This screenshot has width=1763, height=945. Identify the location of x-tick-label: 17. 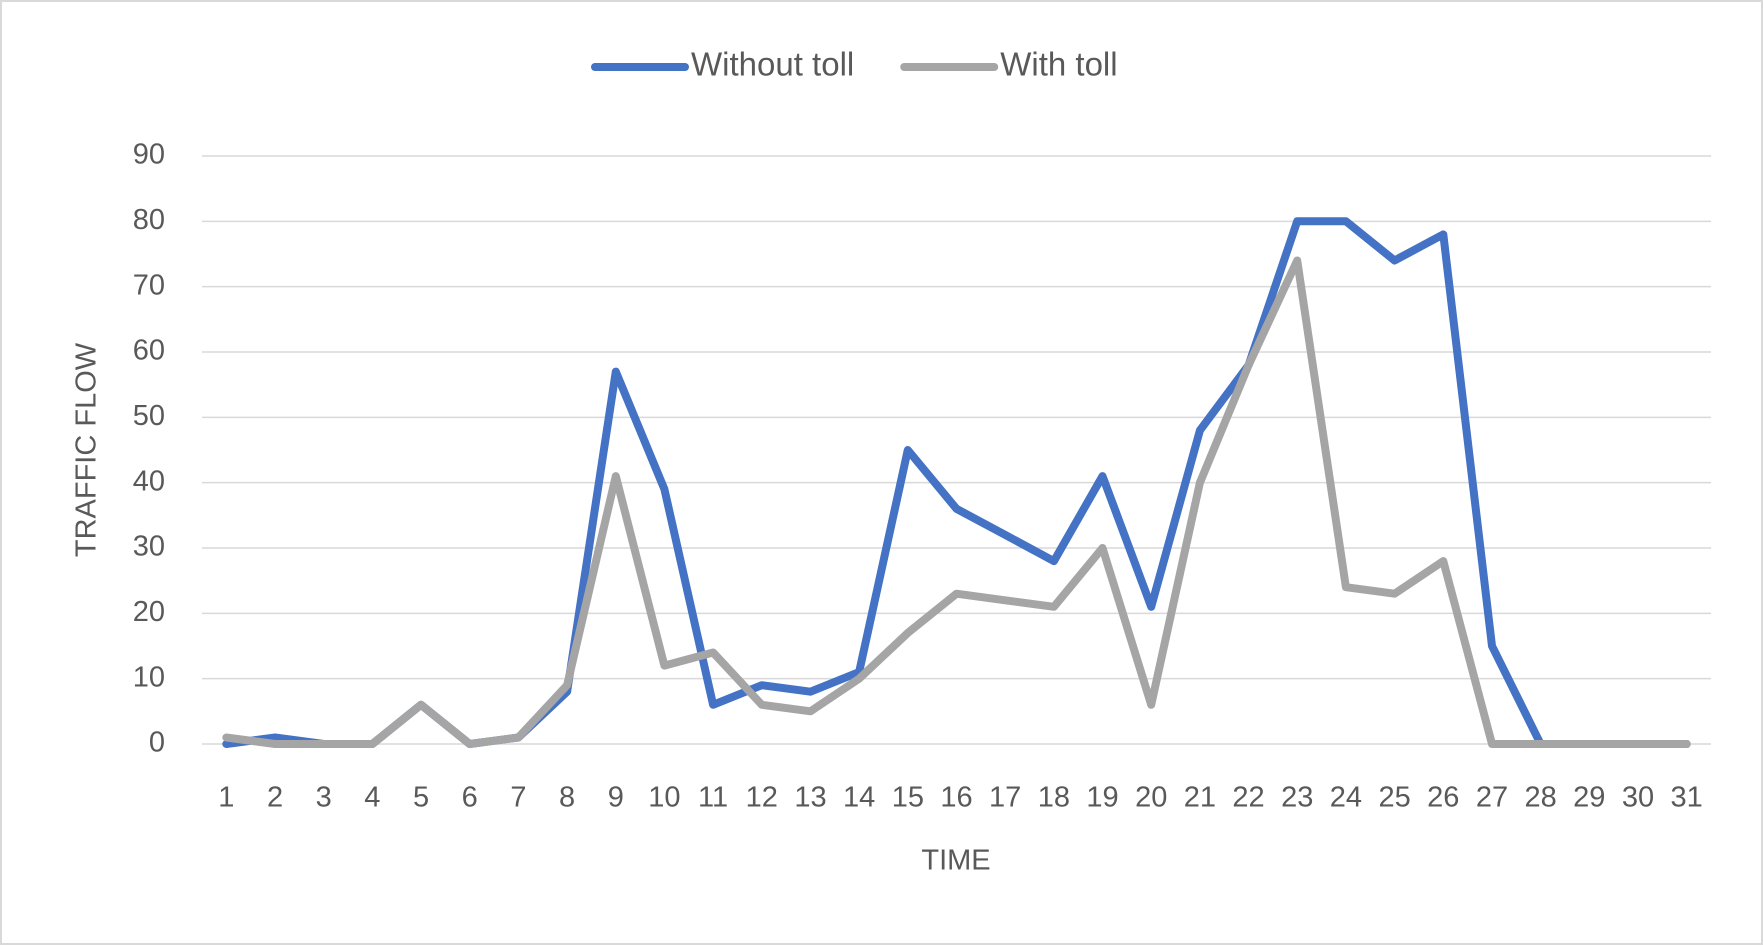
(1005, 798).